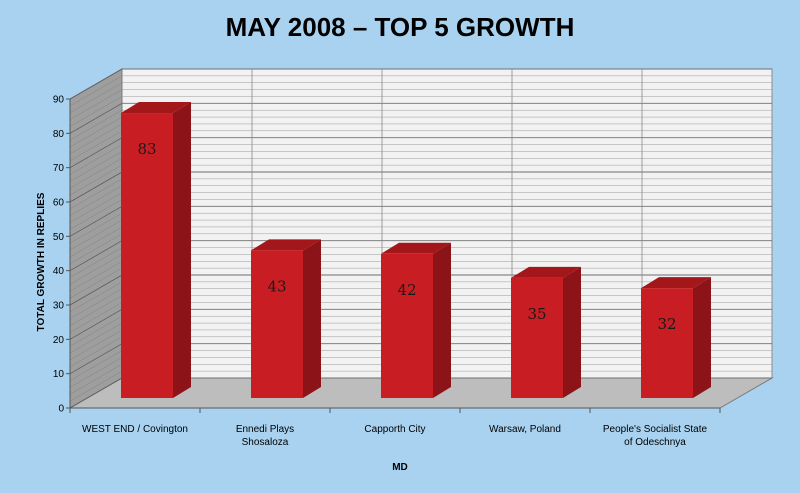 The height and width of the screenshot is (493, 800). I want to click on bar: 83, so click(156, 250).